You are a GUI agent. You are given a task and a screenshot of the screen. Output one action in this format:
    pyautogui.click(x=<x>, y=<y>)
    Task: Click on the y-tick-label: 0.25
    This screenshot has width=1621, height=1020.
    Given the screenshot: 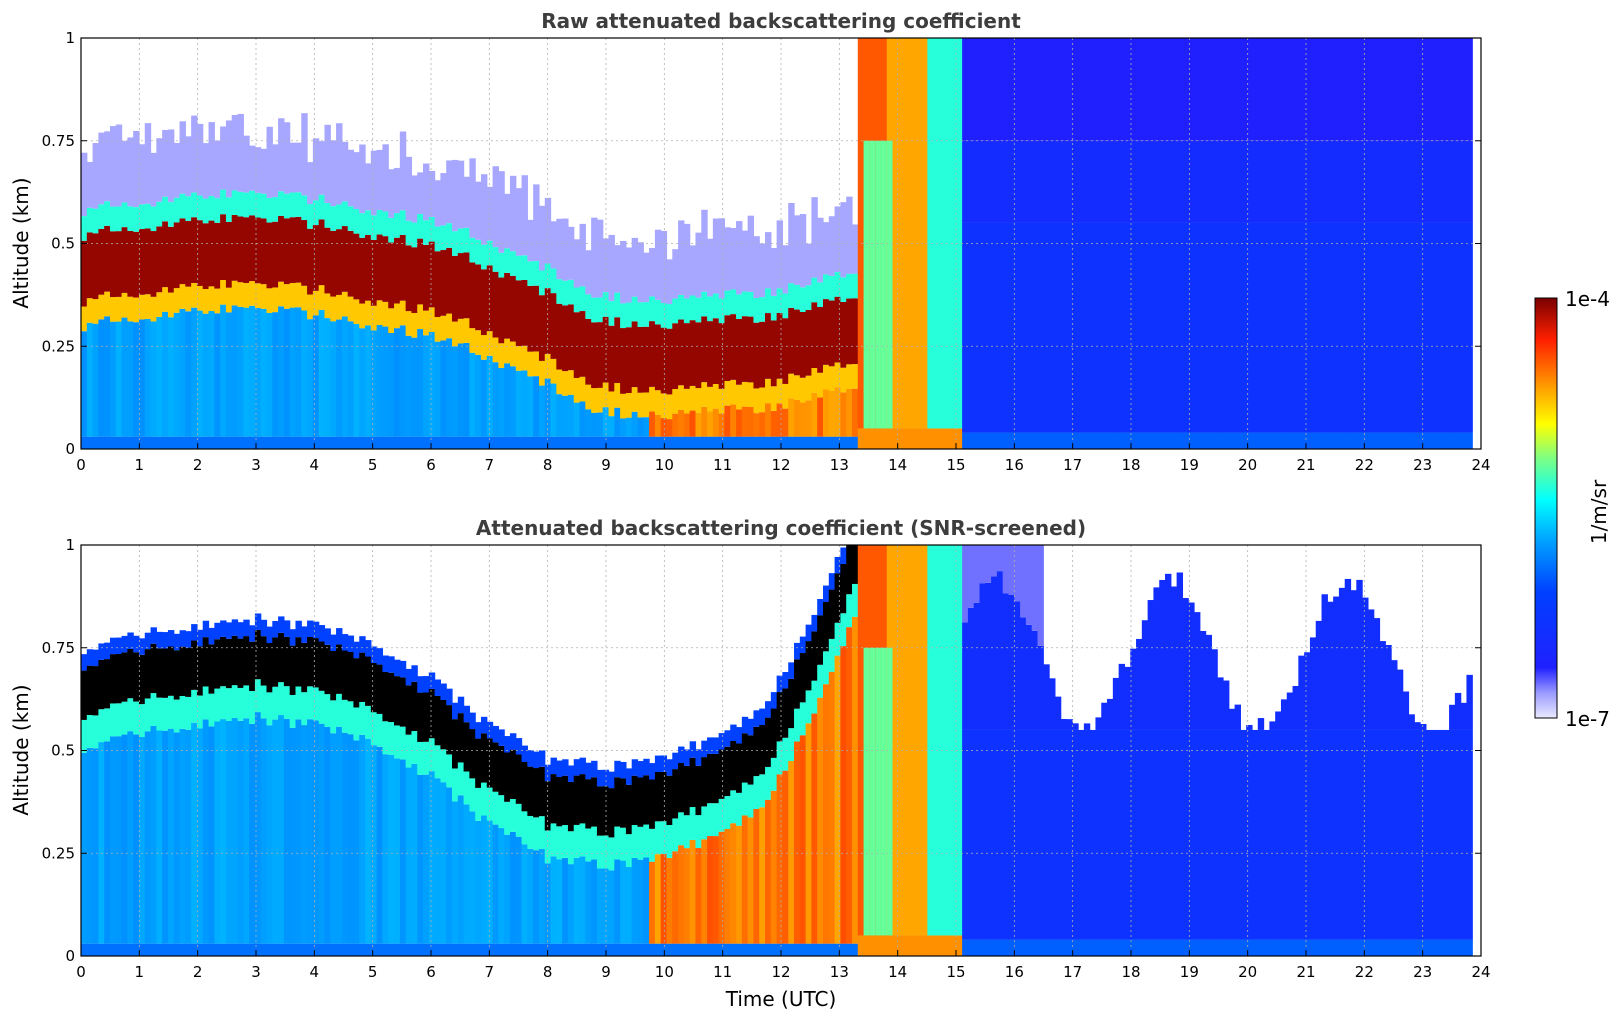 What is the action you would take?
    pyautogui.click(x=58, y=346)
    